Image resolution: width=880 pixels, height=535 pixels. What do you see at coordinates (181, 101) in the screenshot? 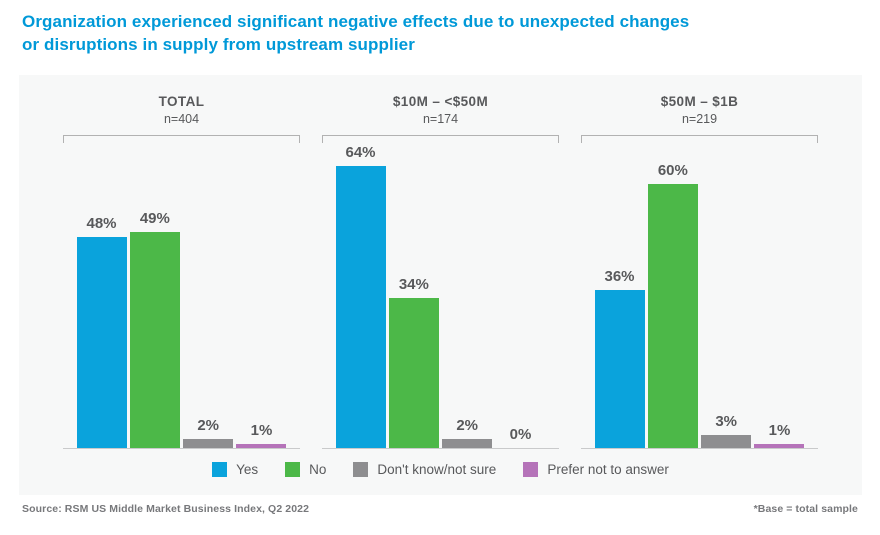
I see `group-label: TOTAL` at bounding box center [181, 101].